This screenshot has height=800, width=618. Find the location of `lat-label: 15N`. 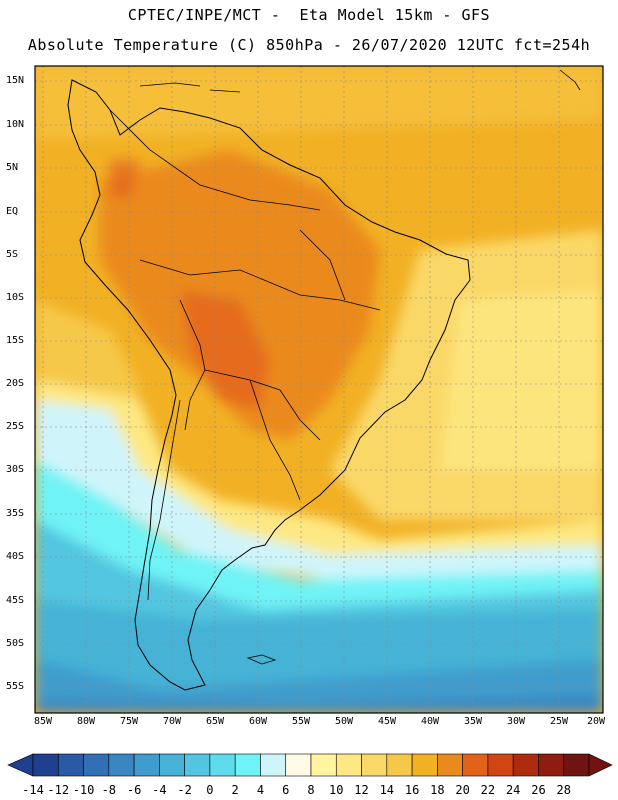

lat-label: 15N is located at coordinates (15, 80).